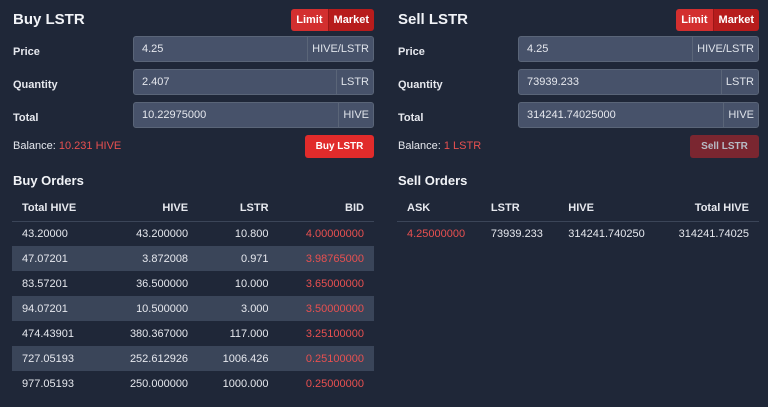 This screenshot has height=407, width=768. What do you see at coordinates (48, 333) in the screenshot?
I see `cell-total-hive: 474.43901` at bounding box center [48, 333].